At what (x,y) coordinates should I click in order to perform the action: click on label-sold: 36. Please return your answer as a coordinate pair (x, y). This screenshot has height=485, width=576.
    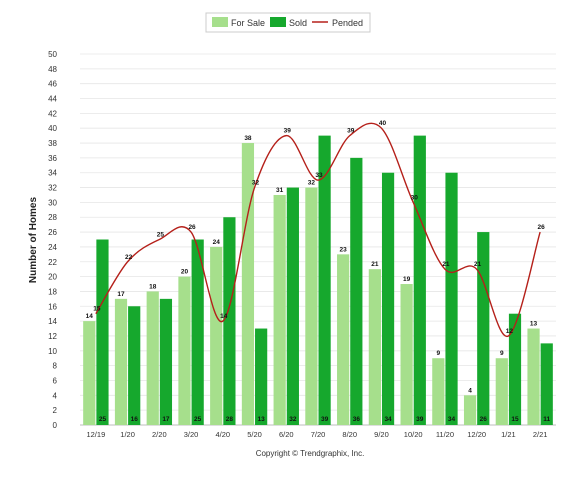
    Looking at the image, I should click on (357, 419).